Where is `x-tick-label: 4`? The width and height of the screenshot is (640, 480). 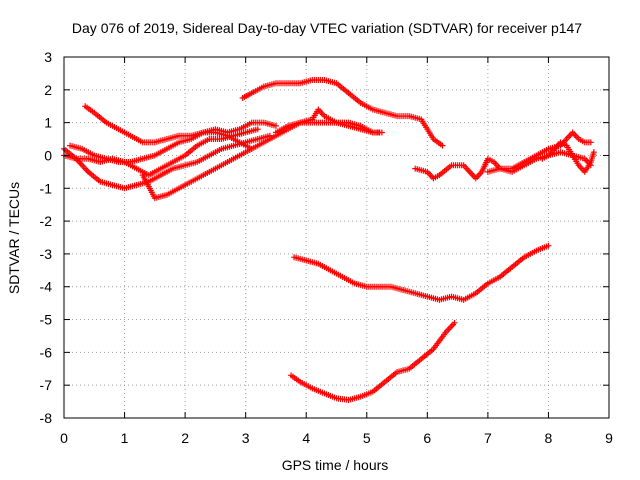 x-tick-label: 4 is located at coordinates (306, 438).